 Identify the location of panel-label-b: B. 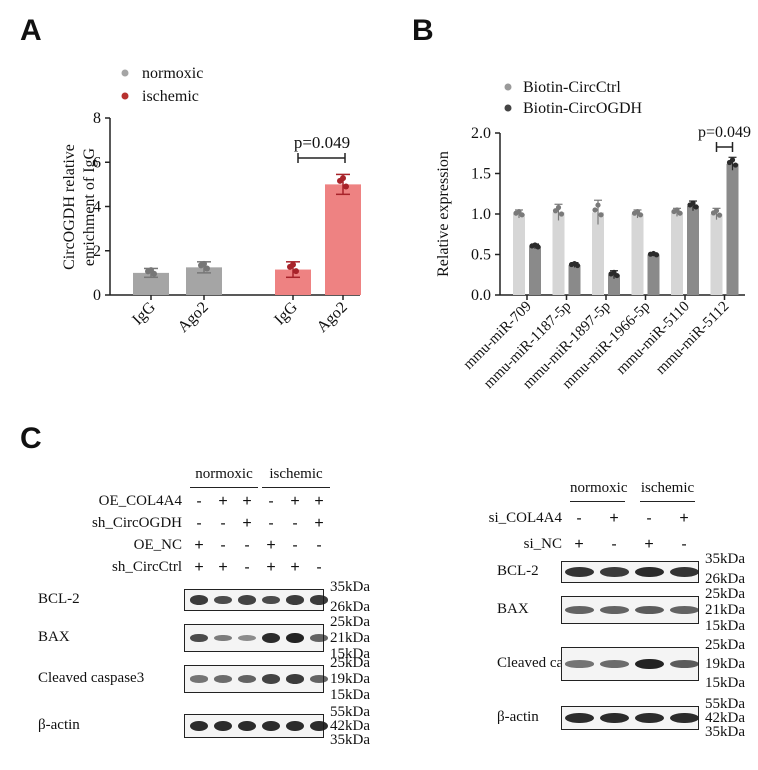
(423, 30).